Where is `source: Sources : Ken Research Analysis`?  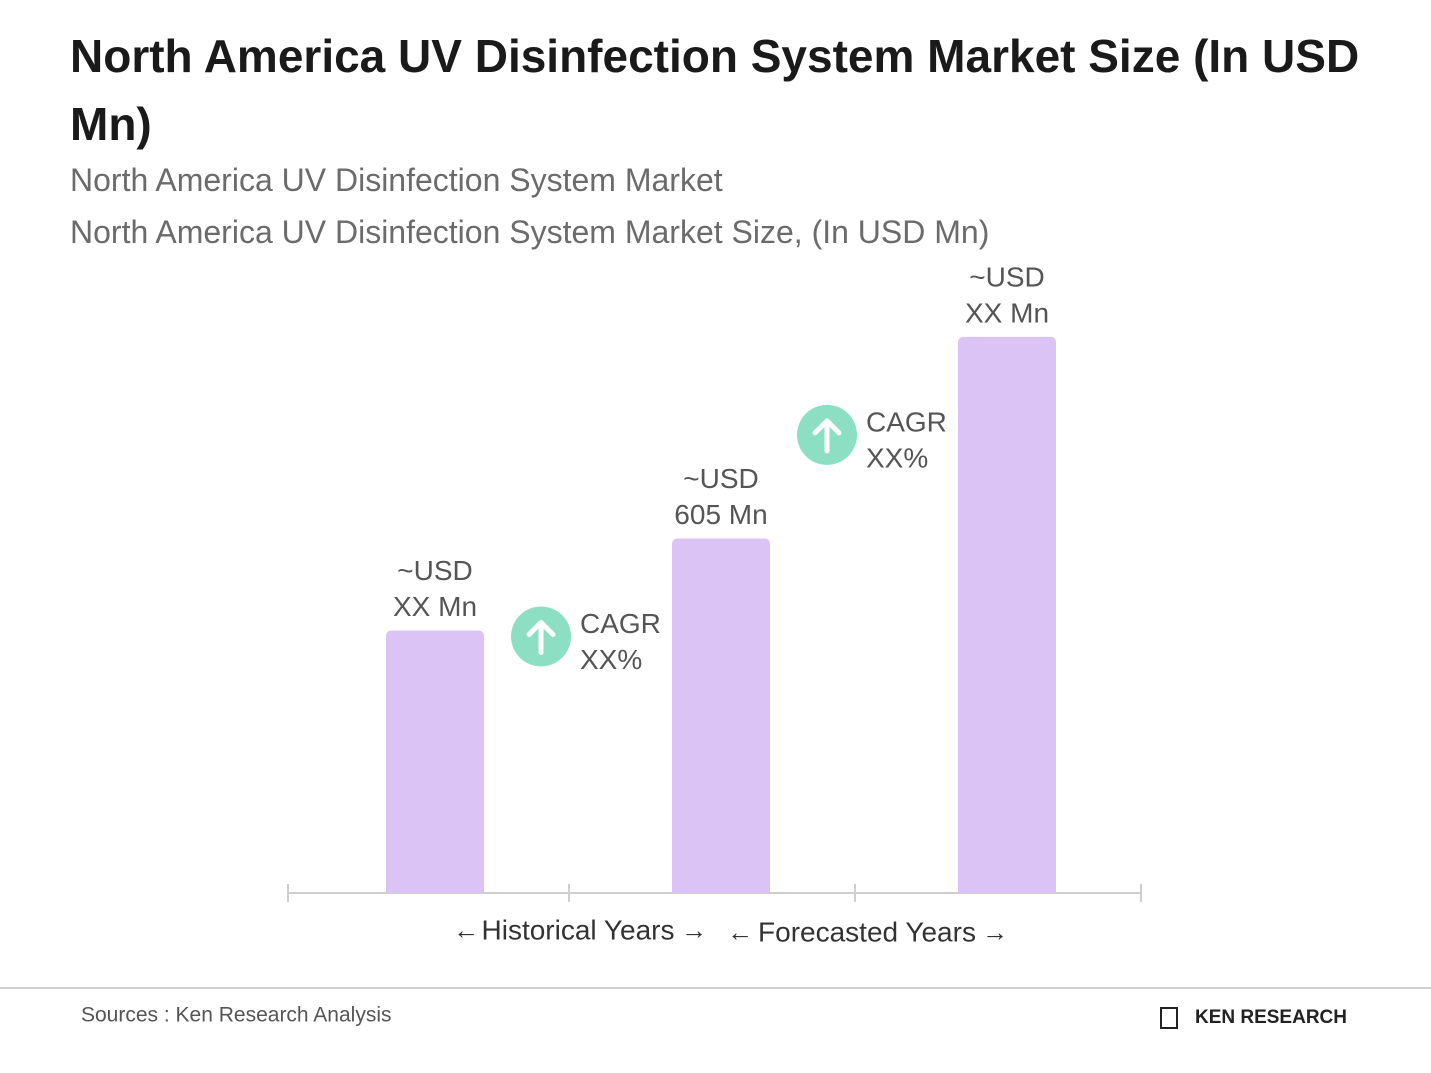 source: Sources : Ken Research Analysis is located at coordinates (236, 1015).